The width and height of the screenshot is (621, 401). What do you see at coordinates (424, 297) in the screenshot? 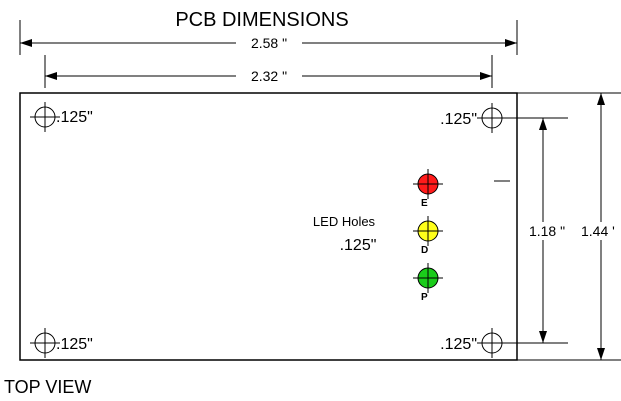
I see `led-letter: P` at bounding box center [424, 297].